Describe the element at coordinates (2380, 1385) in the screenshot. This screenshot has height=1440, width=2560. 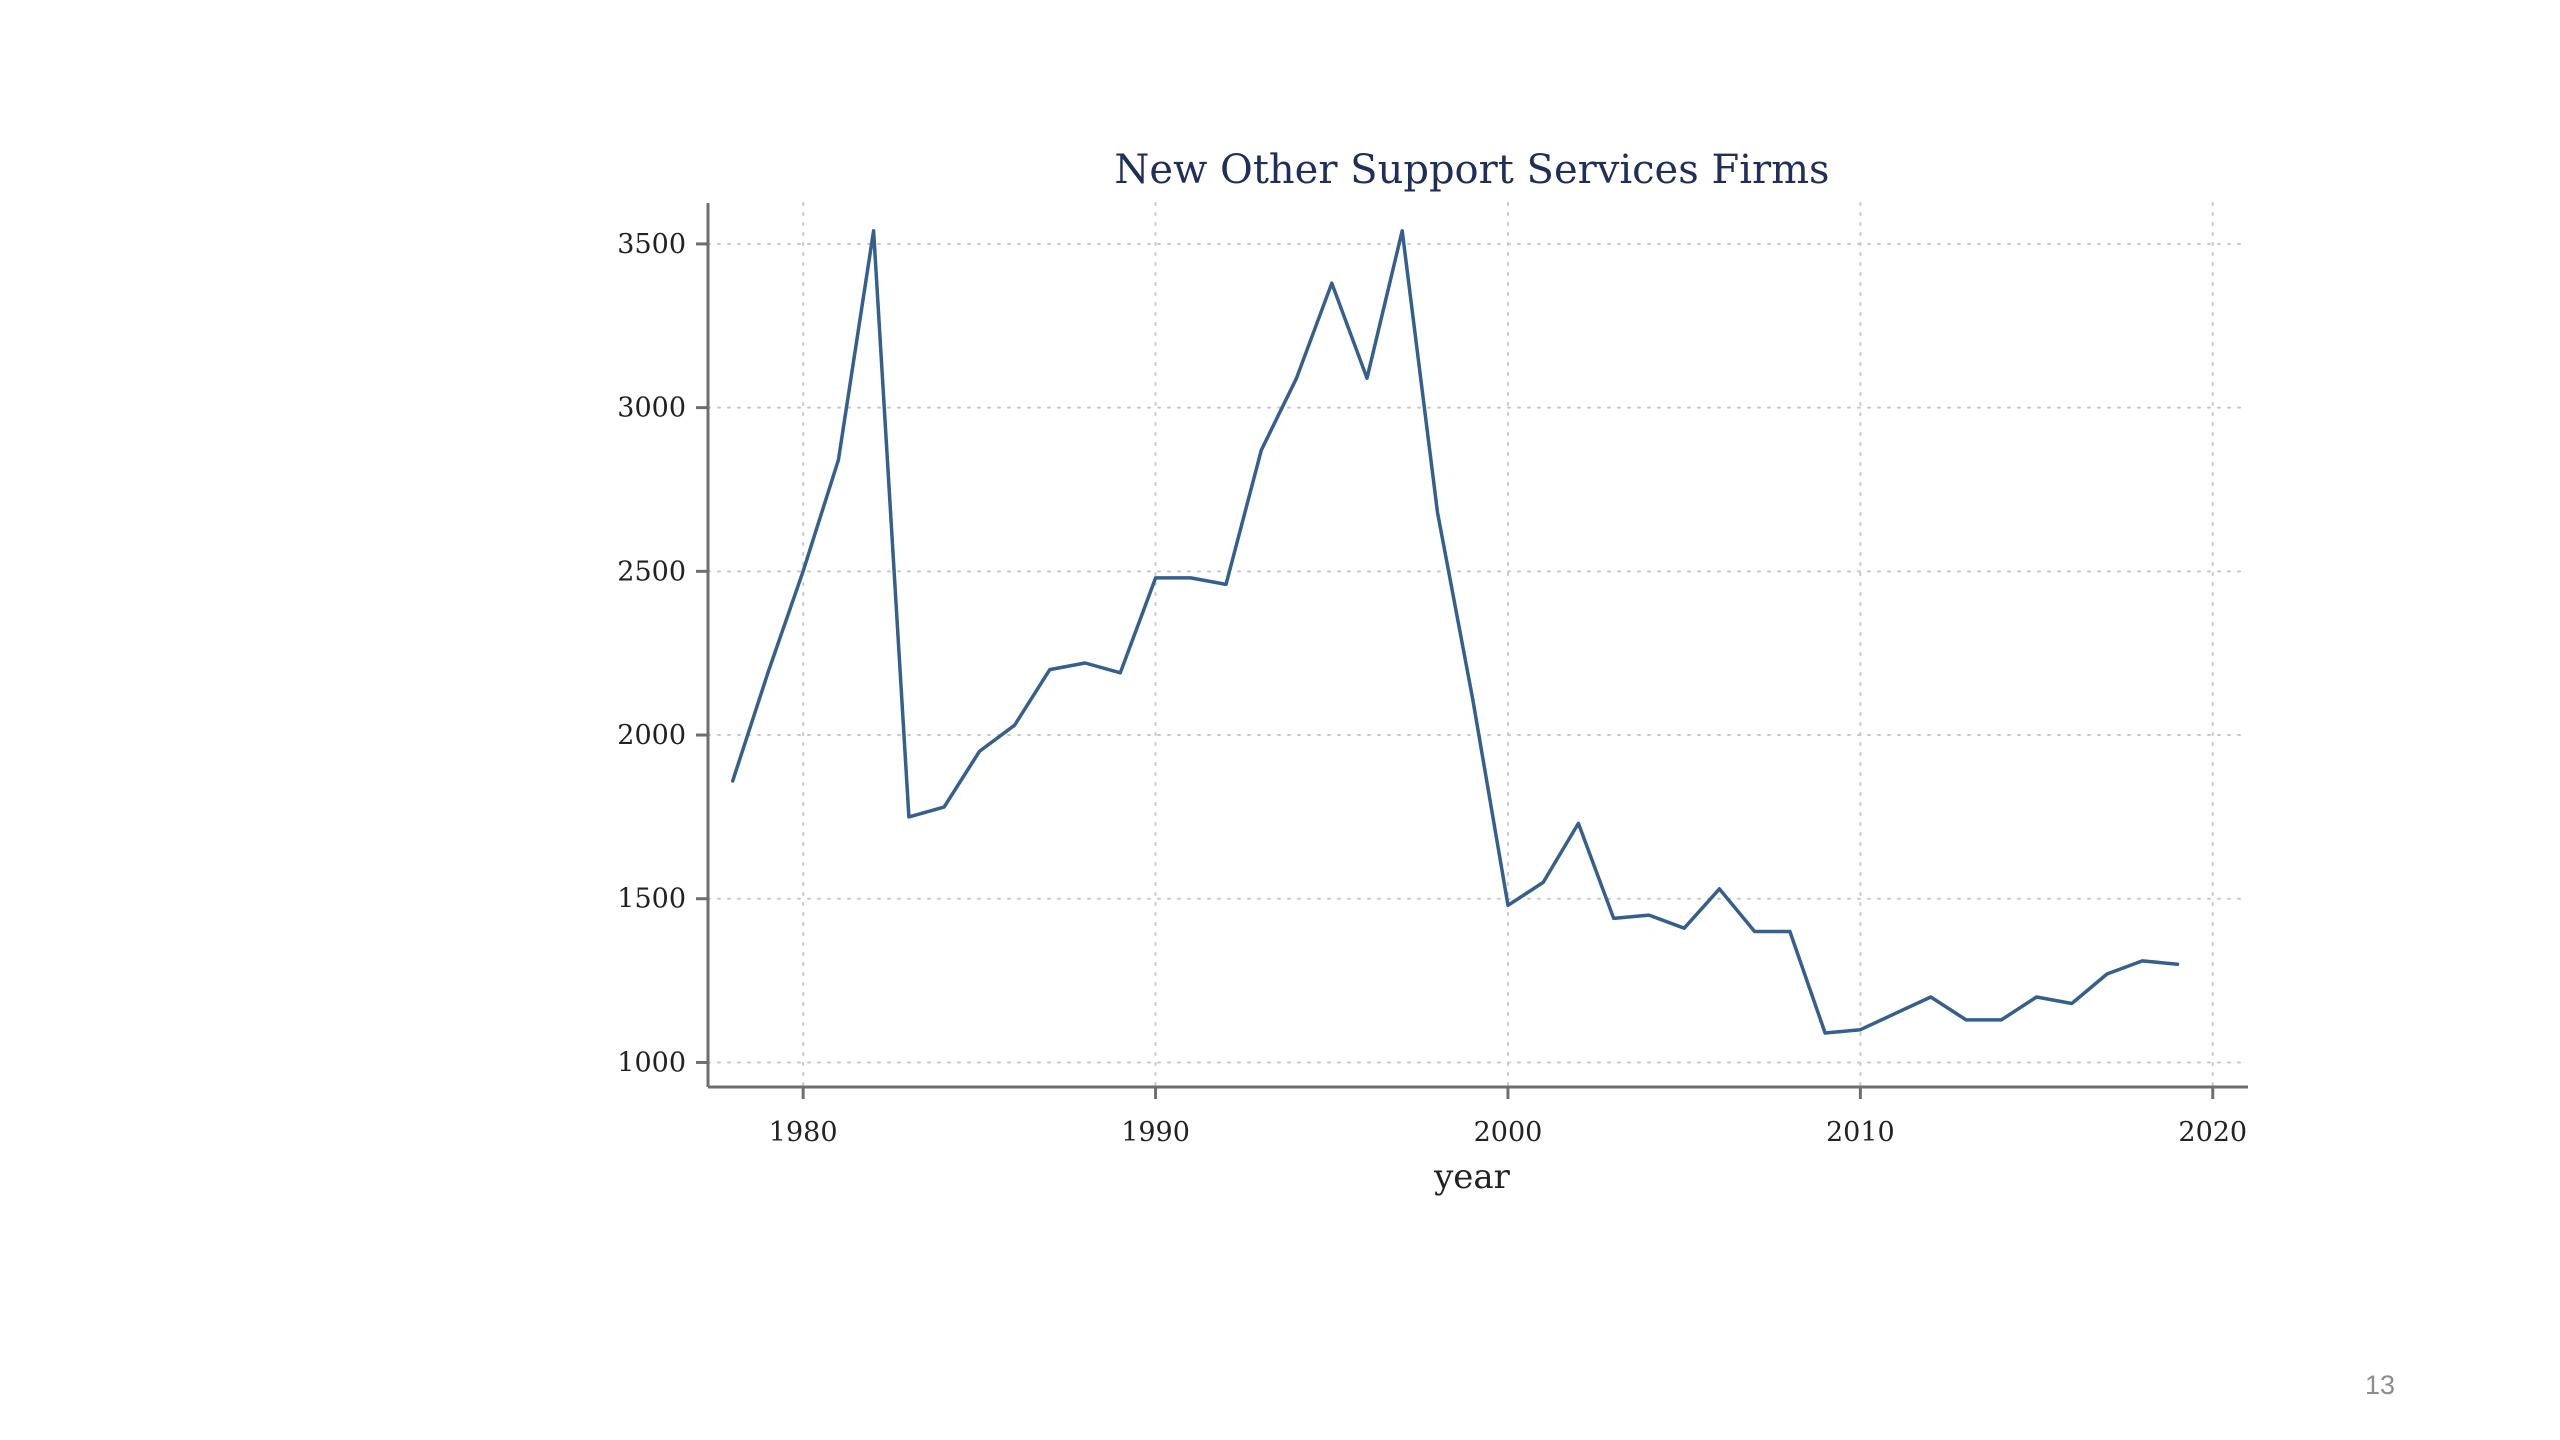
I see `slide-number: 13` at that location.